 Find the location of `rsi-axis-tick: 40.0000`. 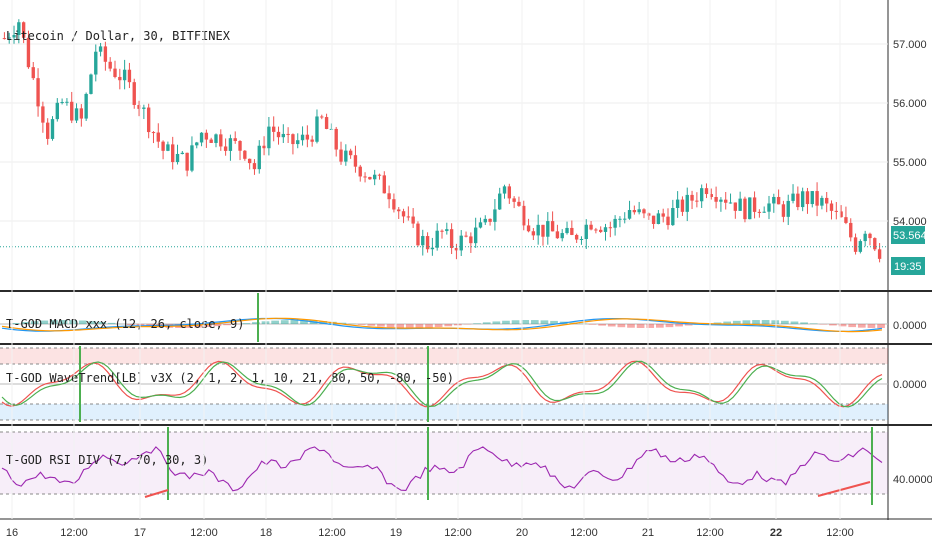

rsi-axis-tick: 40.0000 is located at coordinates (912, 480).